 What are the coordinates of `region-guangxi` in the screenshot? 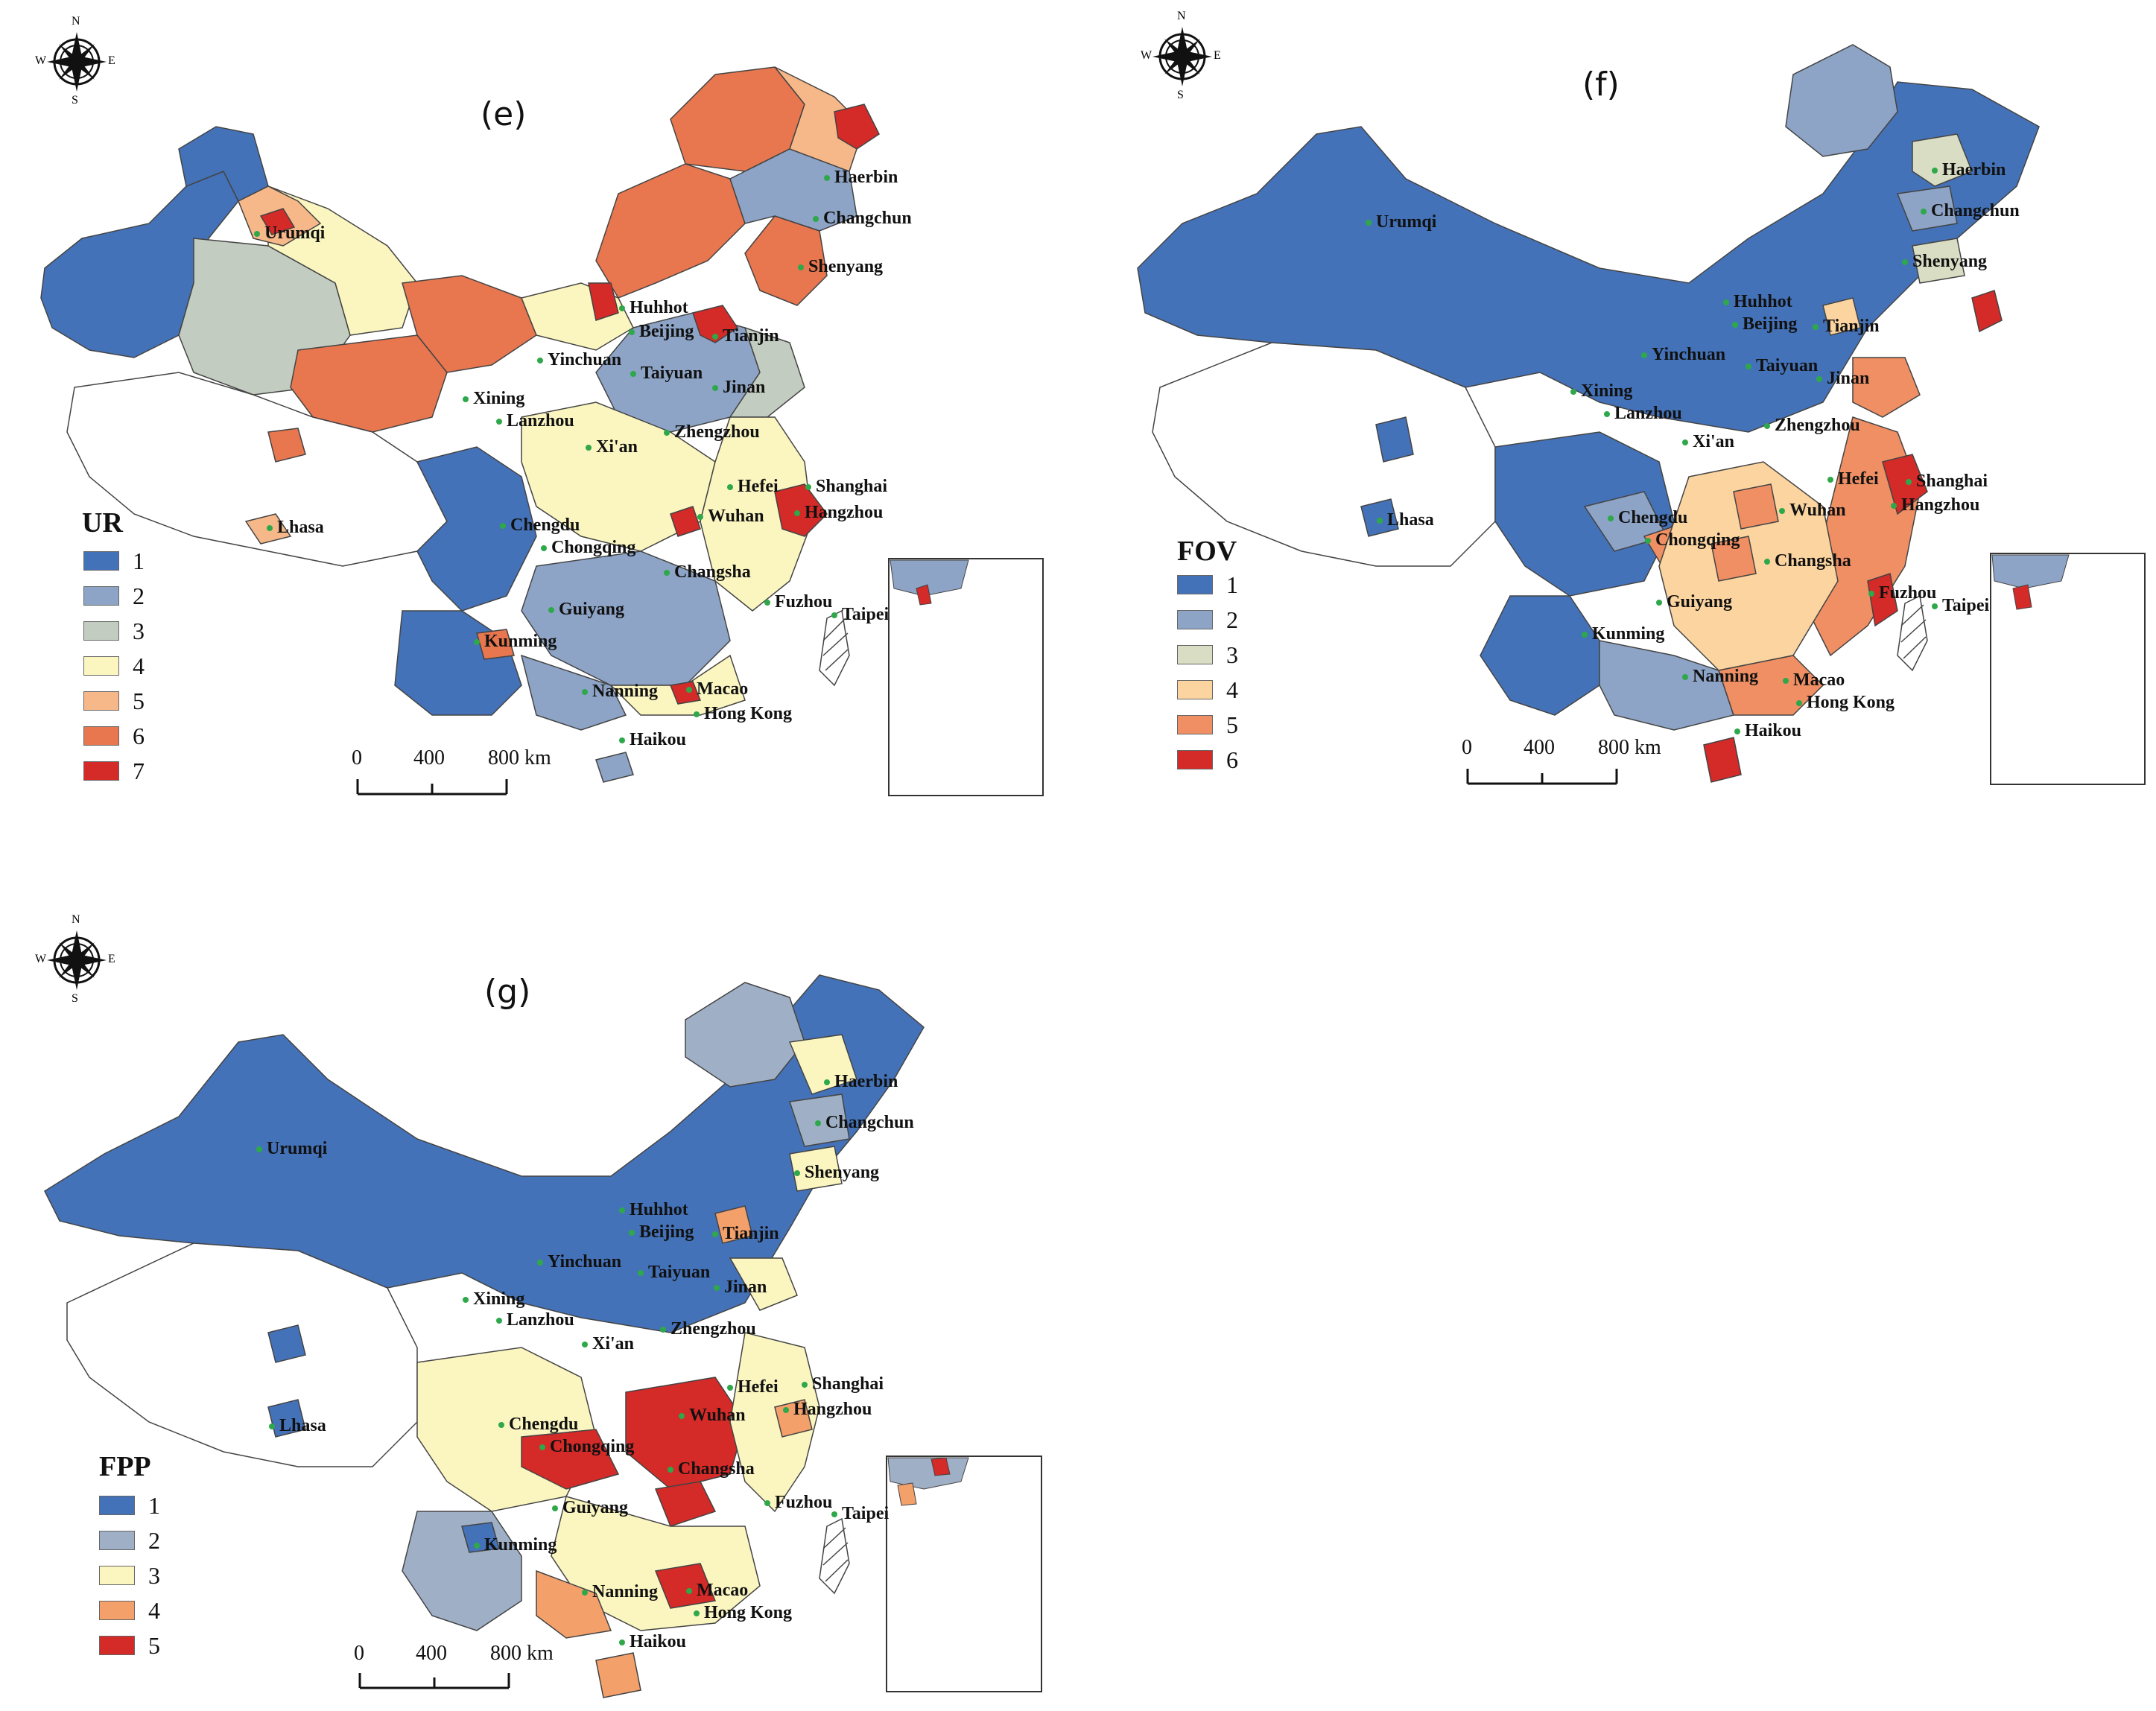 It's located at (573, 692).